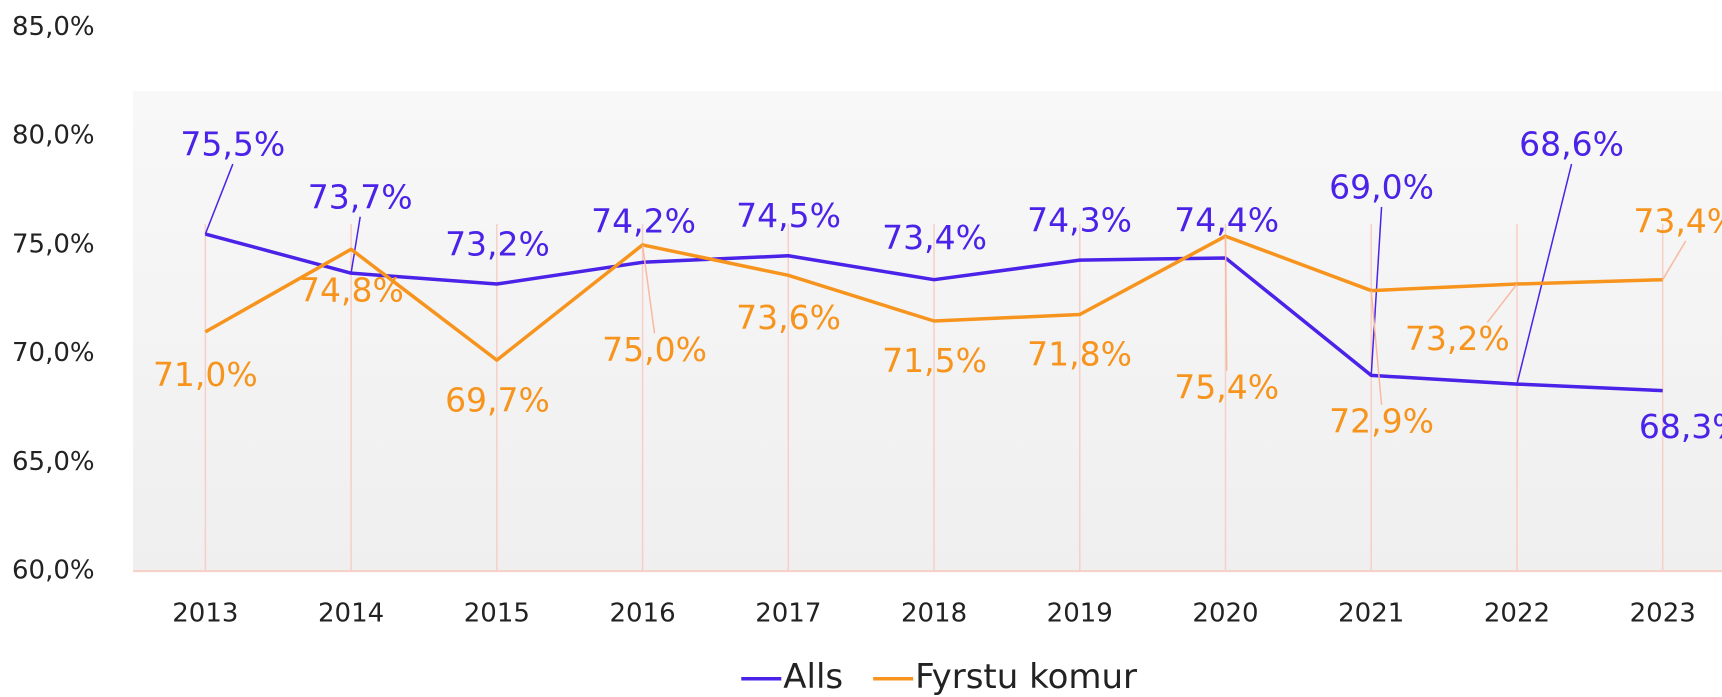 Image resolution: width=1722 pixels, height=697 pixels. What do you see at coordinates (788, 215) in the screenshot?
I see `data-label: 74,5%` at bounding box center [788, 215].